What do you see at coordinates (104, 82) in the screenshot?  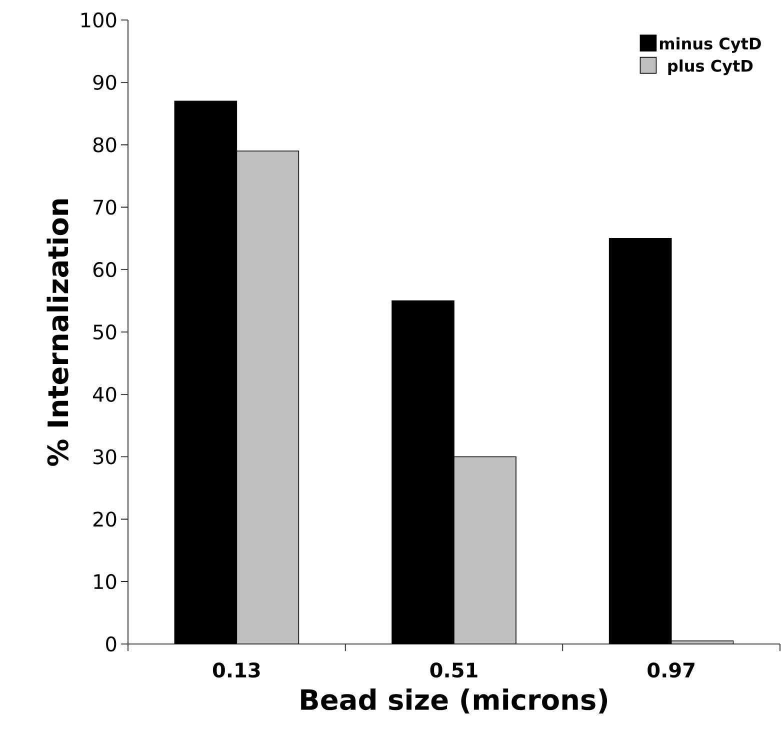 I see `y-tick-label: 90` at bounding box center [104, 82].